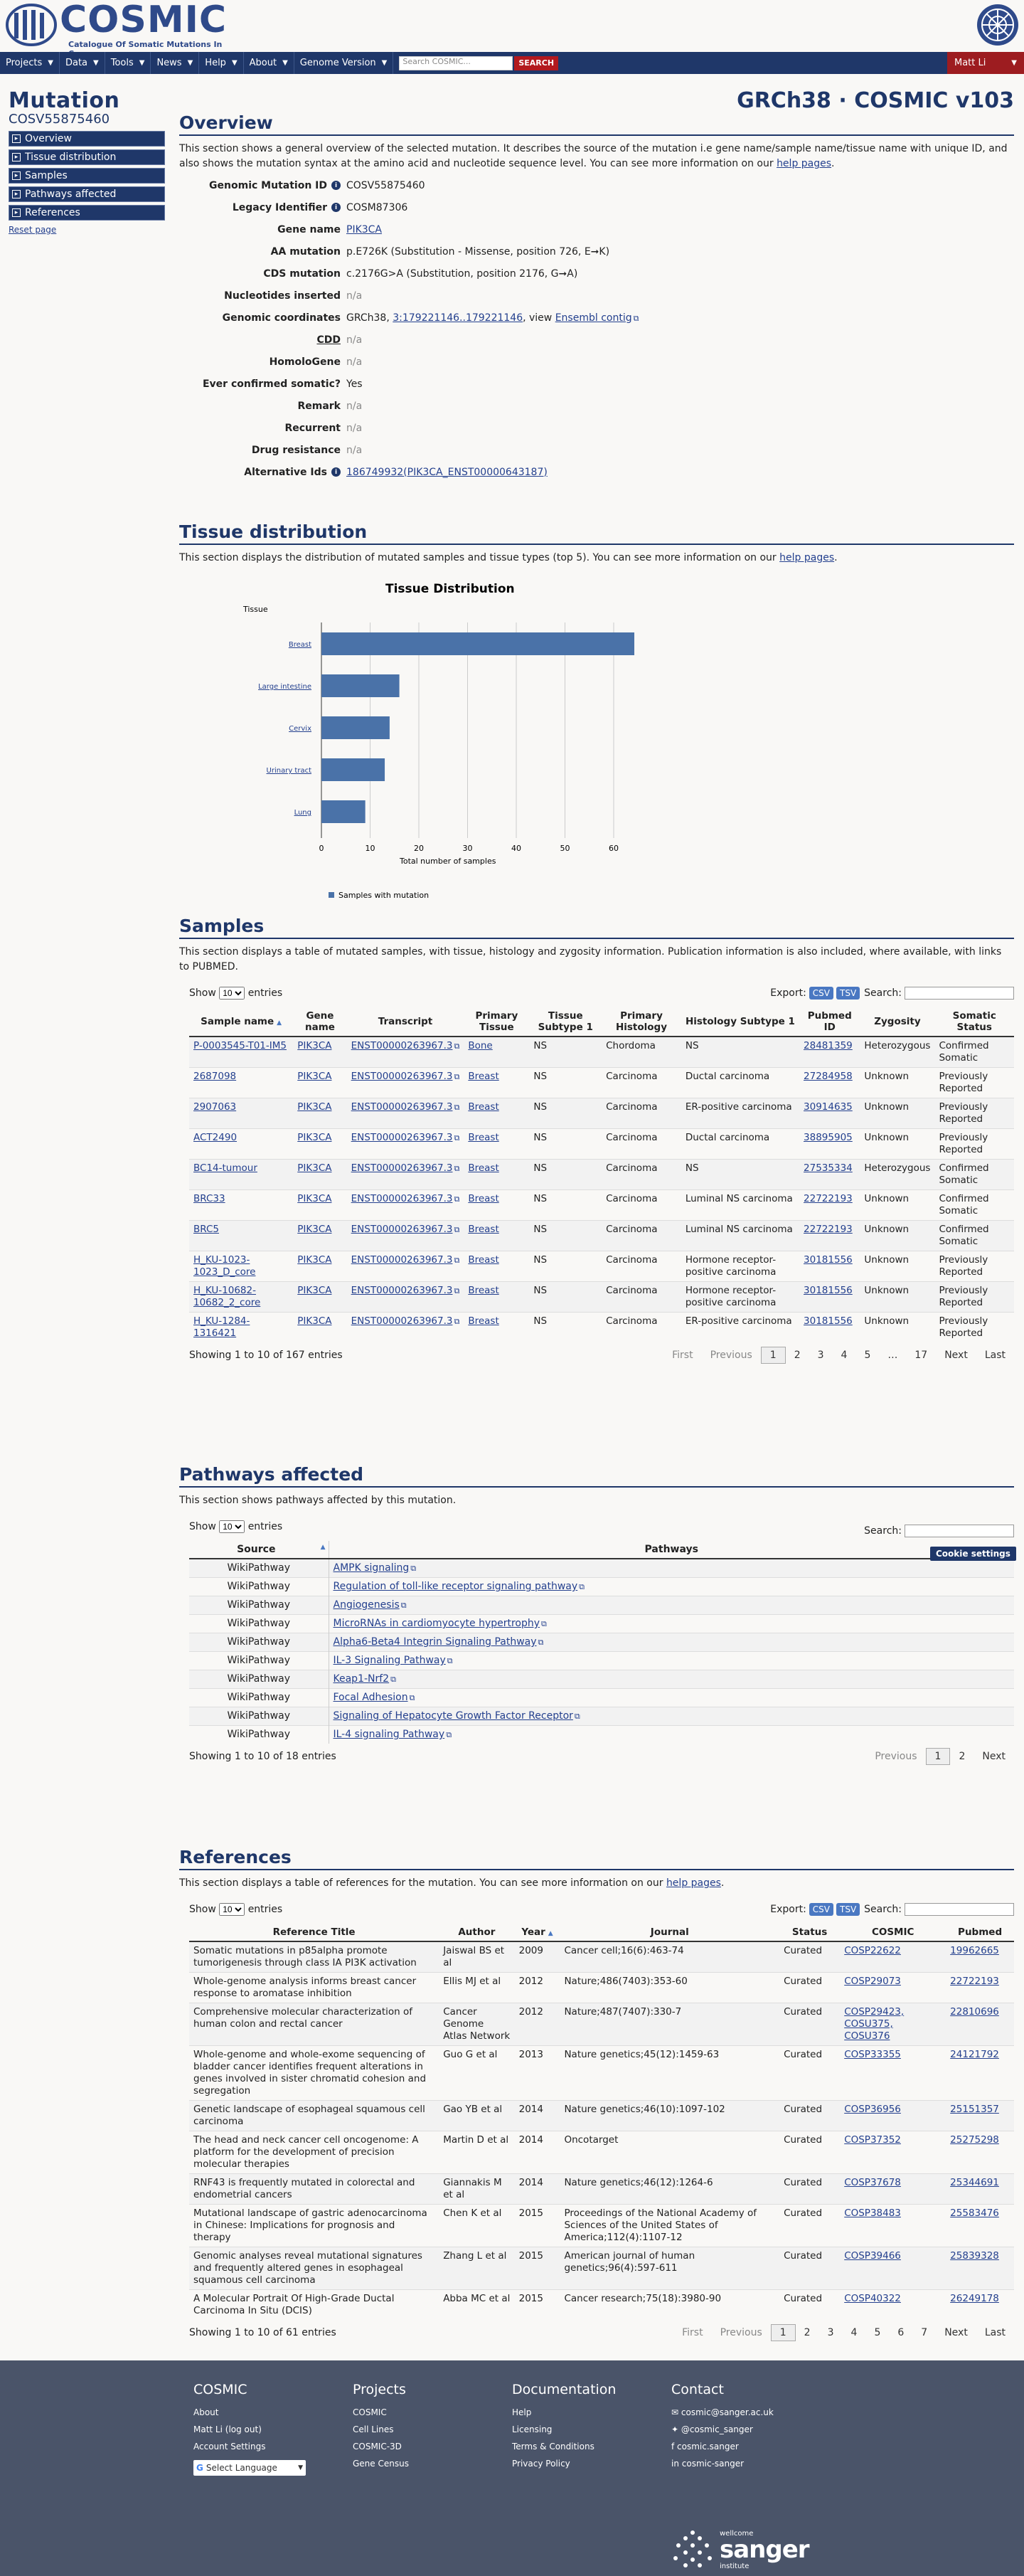  Describe the element at coordinates (240, 1045) in the screenshot. I see `cell-link: P-0003545-T01-IM5` at that location.